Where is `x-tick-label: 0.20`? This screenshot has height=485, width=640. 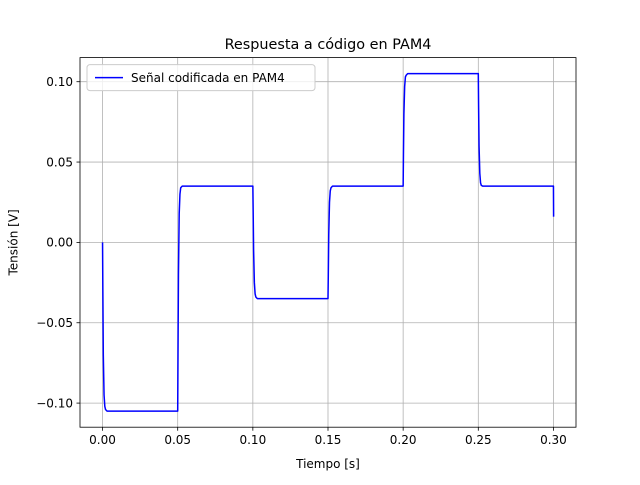 x-tick-label: 0.20 is located at coordinates (403, 440).